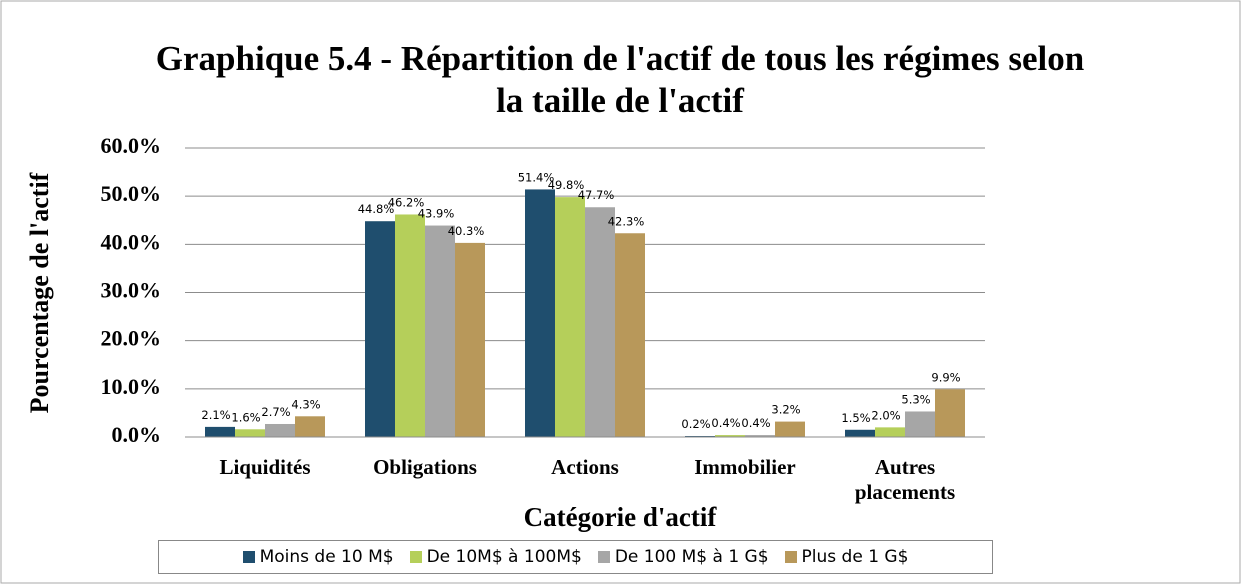 The height and width of the screenshot is (584, 1241). I want to click on legend-item: Moins de 10 M$, so click(318, 557).